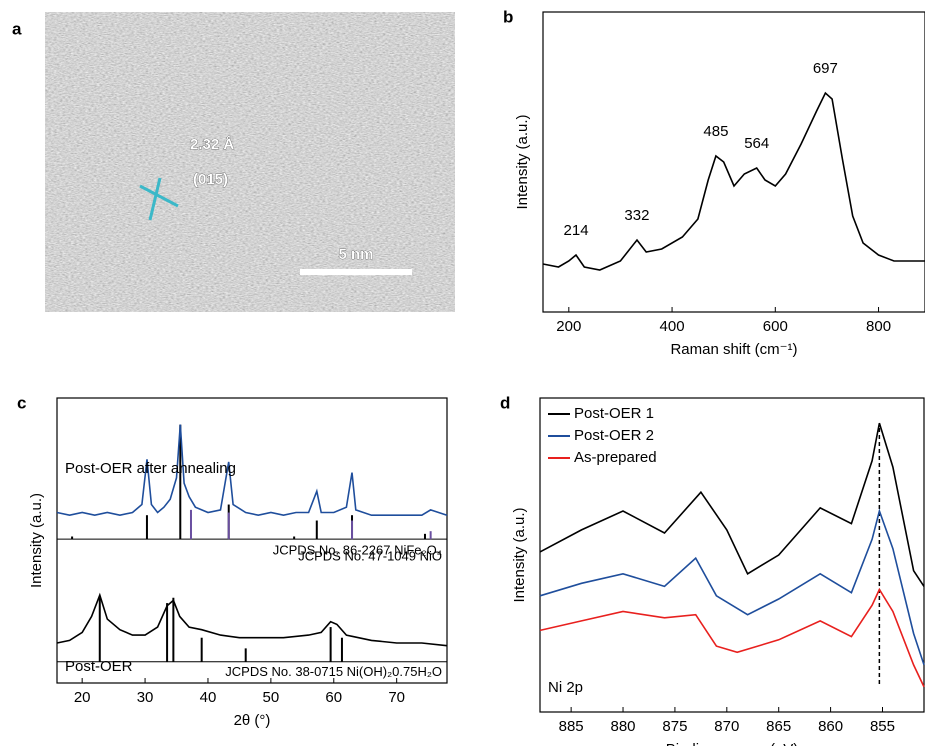 The image size is (925, 746). I want to click on x-tick-label: 50, so click(271, 697).